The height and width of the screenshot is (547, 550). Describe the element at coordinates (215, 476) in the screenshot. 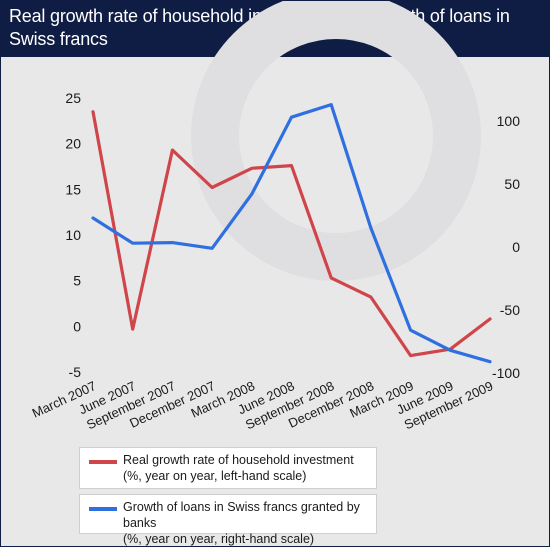

I see `legend-note-investment: (%, year on year, left-hand scale)` at that location.